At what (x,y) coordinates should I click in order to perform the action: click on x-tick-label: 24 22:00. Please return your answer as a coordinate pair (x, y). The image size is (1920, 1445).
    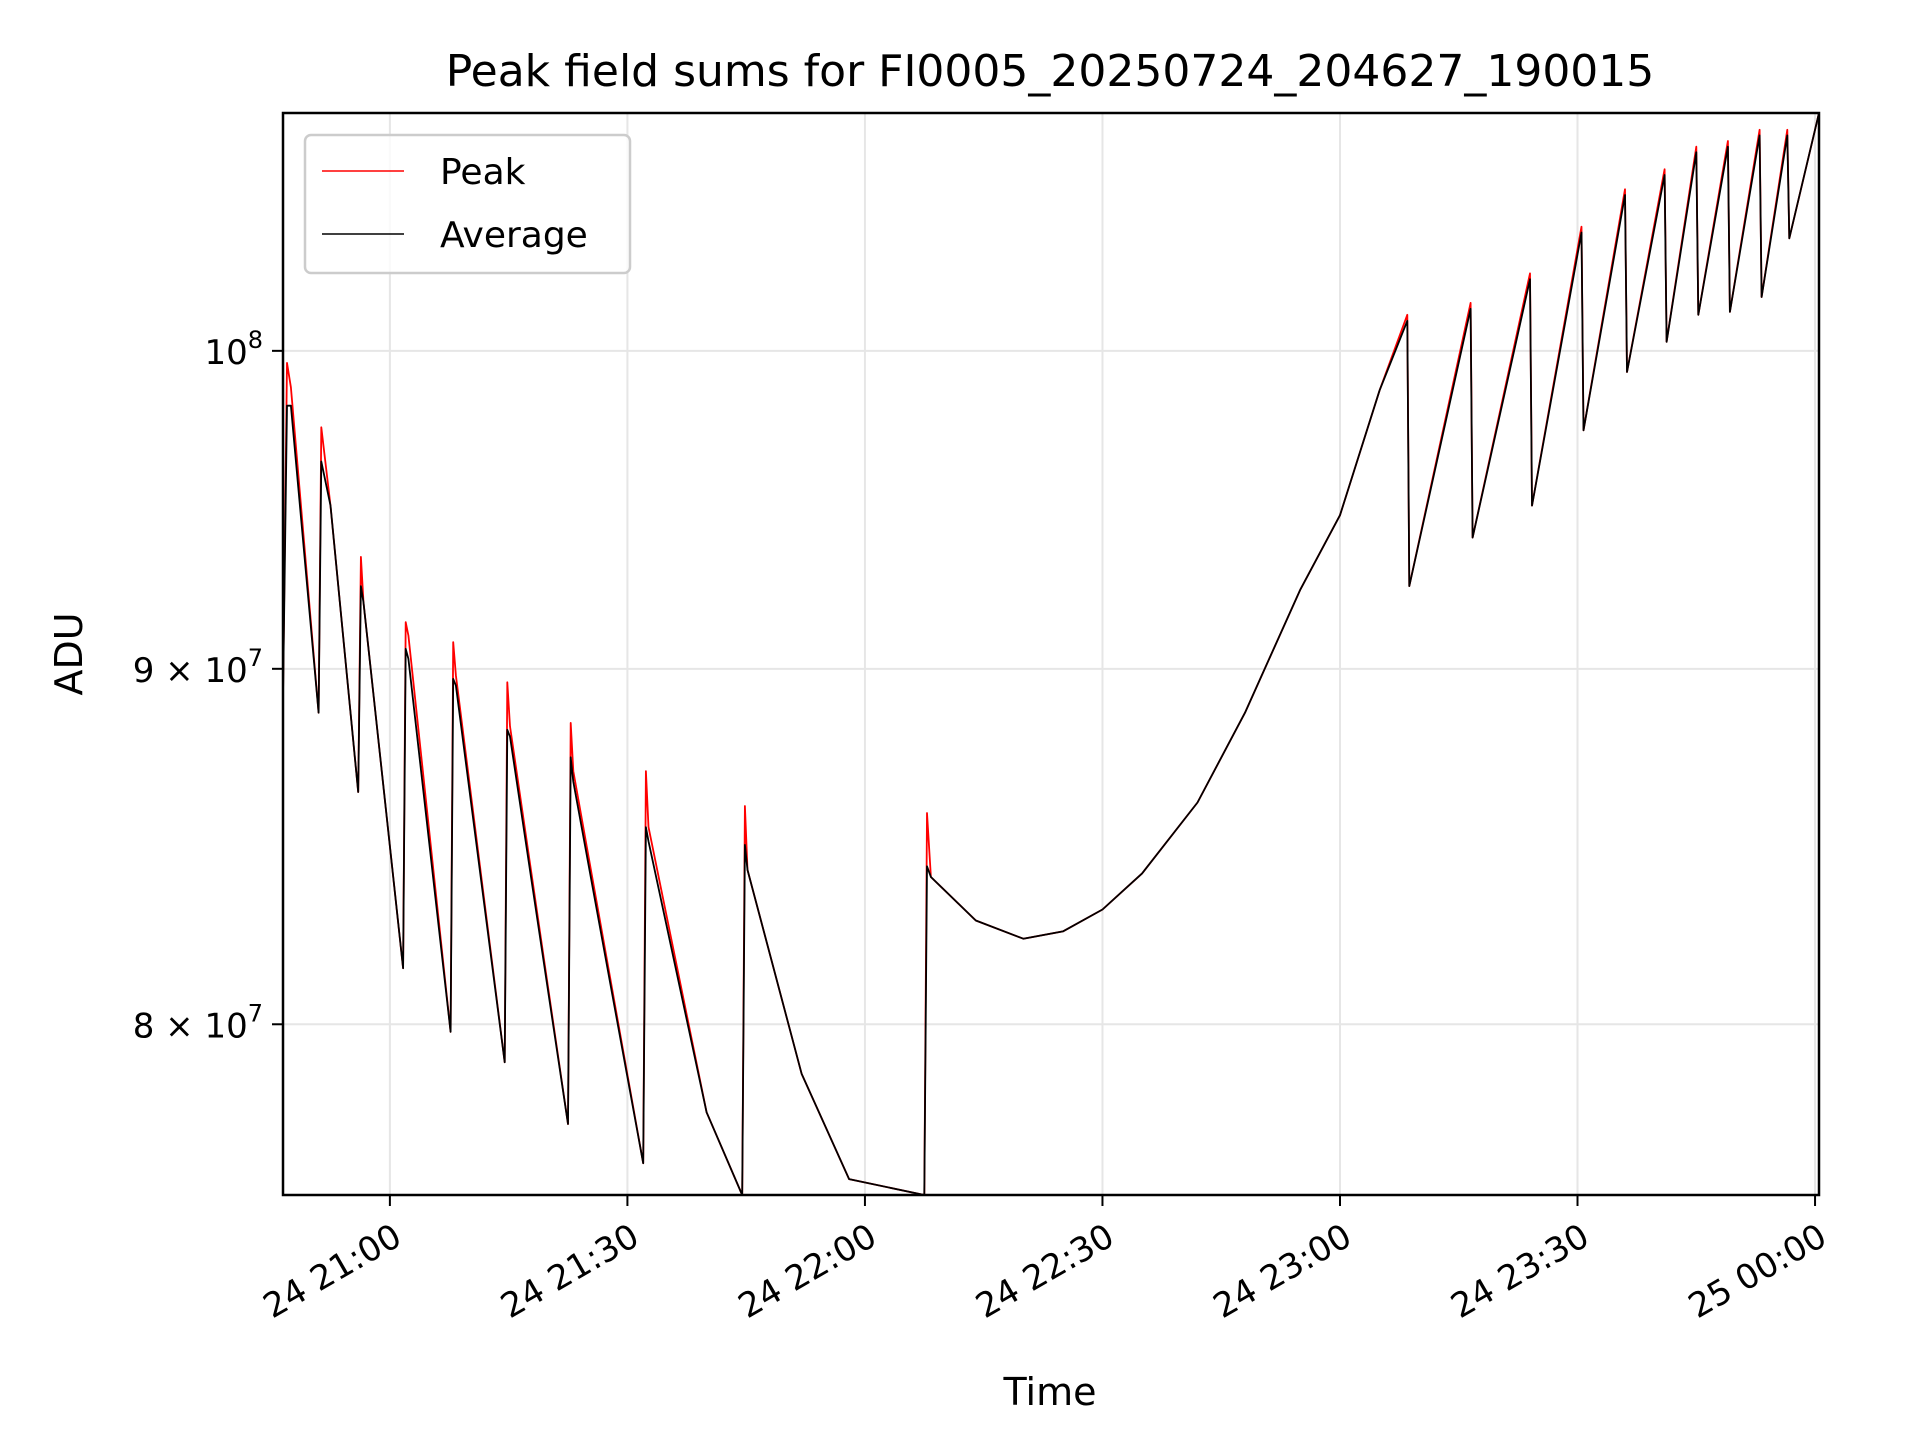
    Looking at the image, I should click on (808, 1271).